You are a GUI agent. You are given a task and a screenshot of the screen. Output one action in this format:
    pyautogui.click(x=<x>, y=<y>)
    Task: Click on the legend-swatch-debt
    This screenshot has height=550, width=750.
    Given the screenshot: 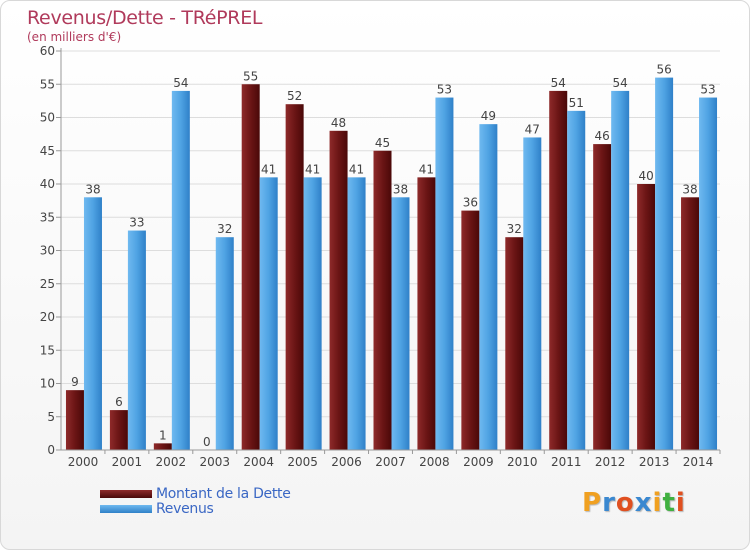 What is the action you would take?
    pyautogui.click(x=126, y=493)
    